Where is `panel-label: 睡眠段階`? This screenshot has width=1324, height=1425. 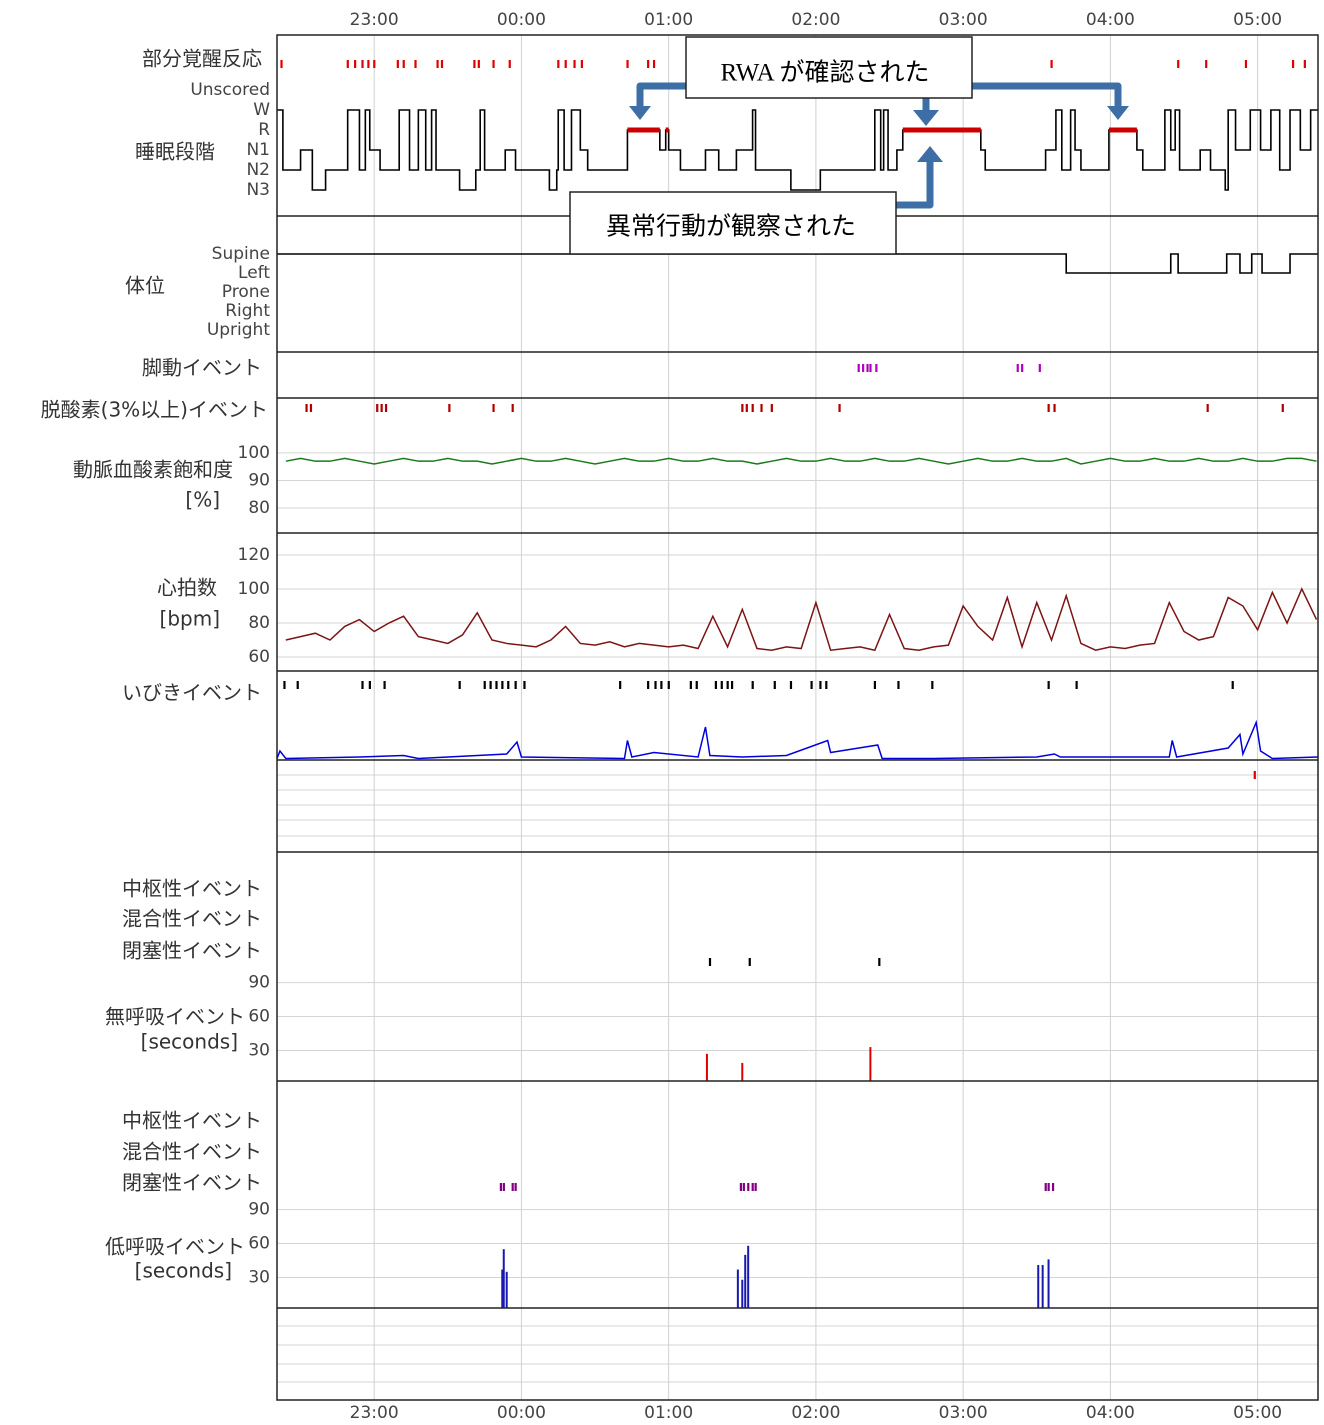
panel-label: 睡眠段階 is located at coordinates (175, 152).